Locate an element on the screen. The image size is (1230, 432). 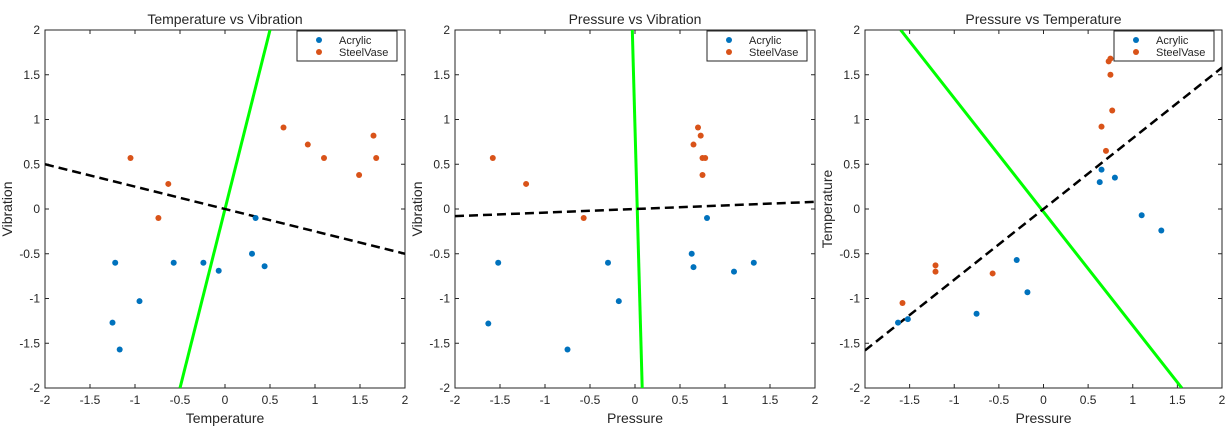
x-axis-label: Pressure is located at coordinates (1043, 418).